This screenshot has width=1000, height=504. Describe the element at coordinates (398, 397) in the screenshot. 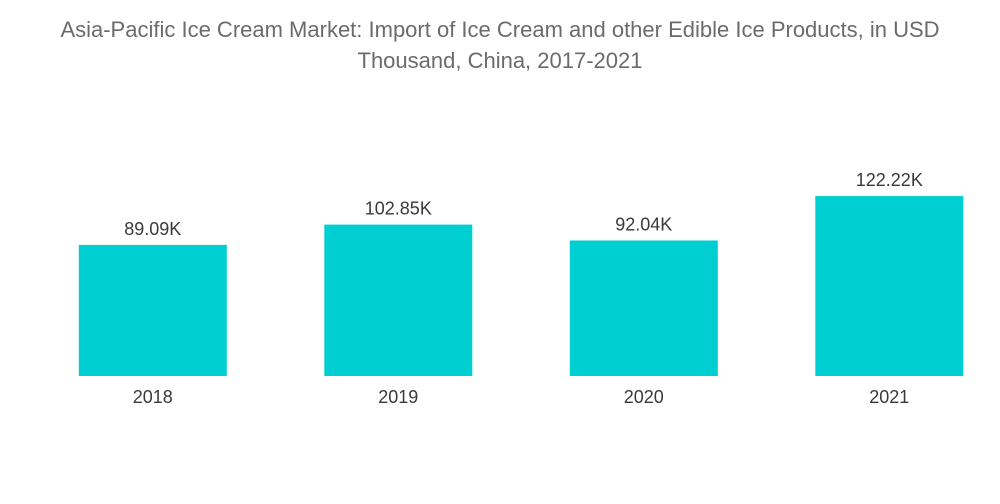

I see `x-tick-label-2019: 2019` at that location.